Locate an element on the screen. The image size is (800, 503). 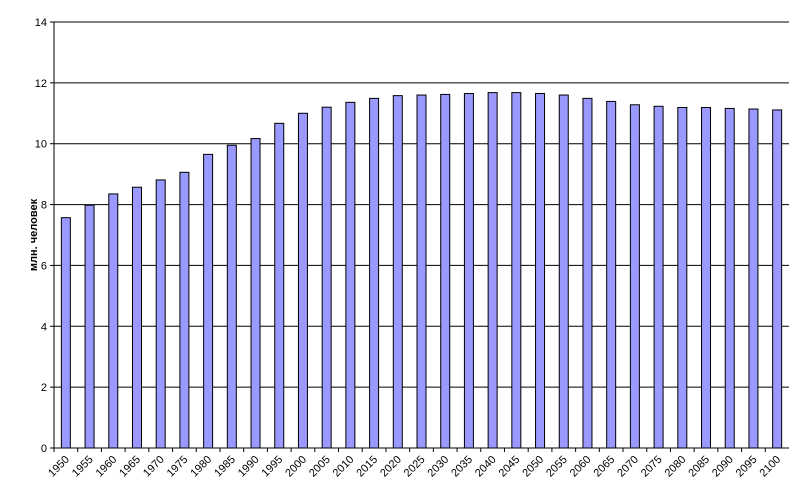
y-tick-labels: 0 2 4 6 8 10 12 14 is located at coordinates (41, 236).